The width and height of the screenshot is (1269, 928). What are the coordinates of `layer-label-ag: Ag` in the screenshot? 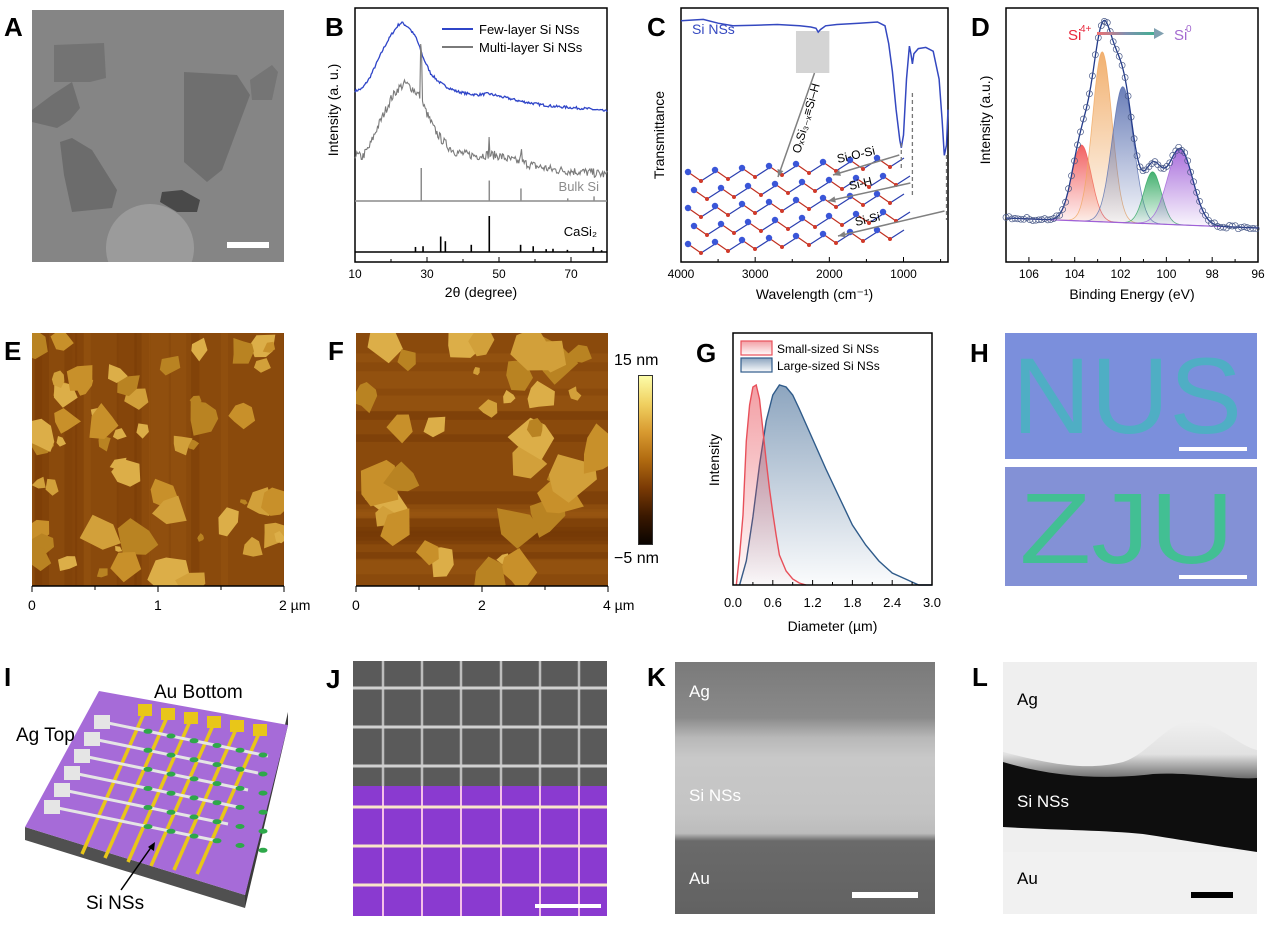 It's located at (699, 691).